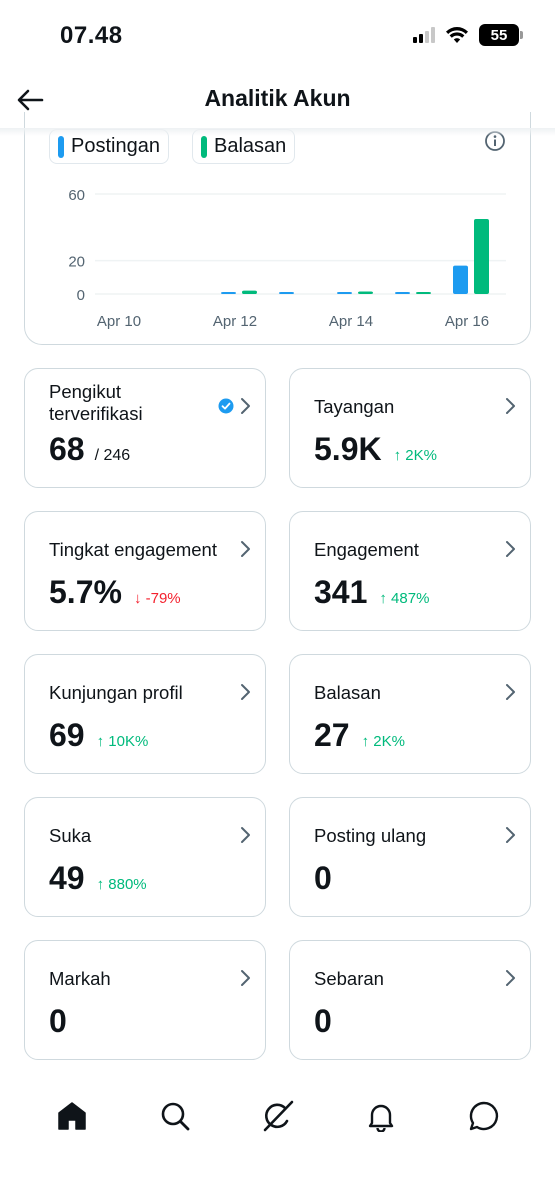  Describe the element at coordinates (119, 321) in the screenshot. I see `x-tick-label: Apr 10` at that location.